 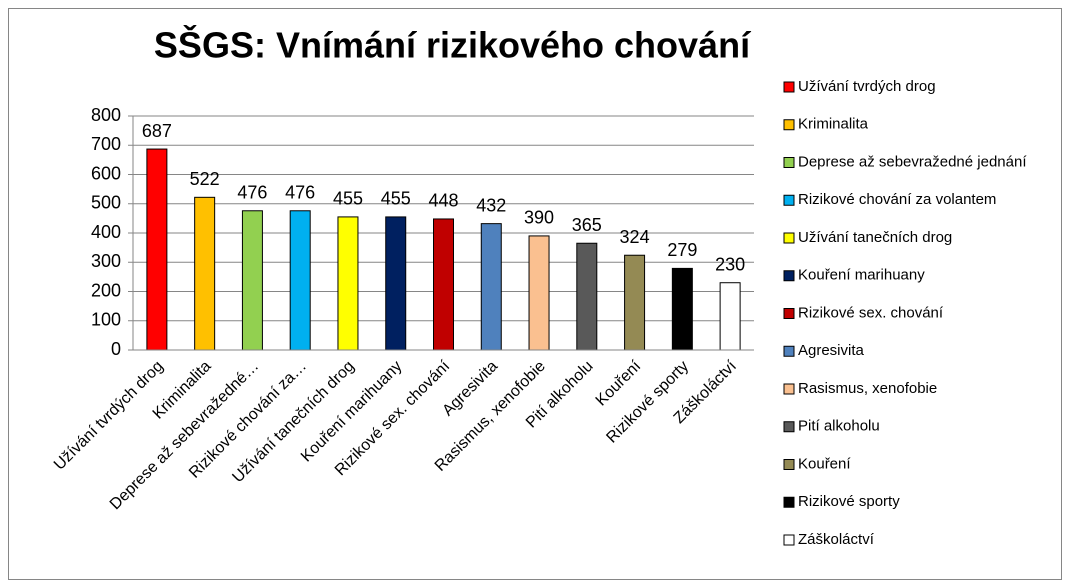 What do you see at coordinates (106, 173) in the screenshot?
I see `y-tick-label: 600` at bounding box center [106, 173].